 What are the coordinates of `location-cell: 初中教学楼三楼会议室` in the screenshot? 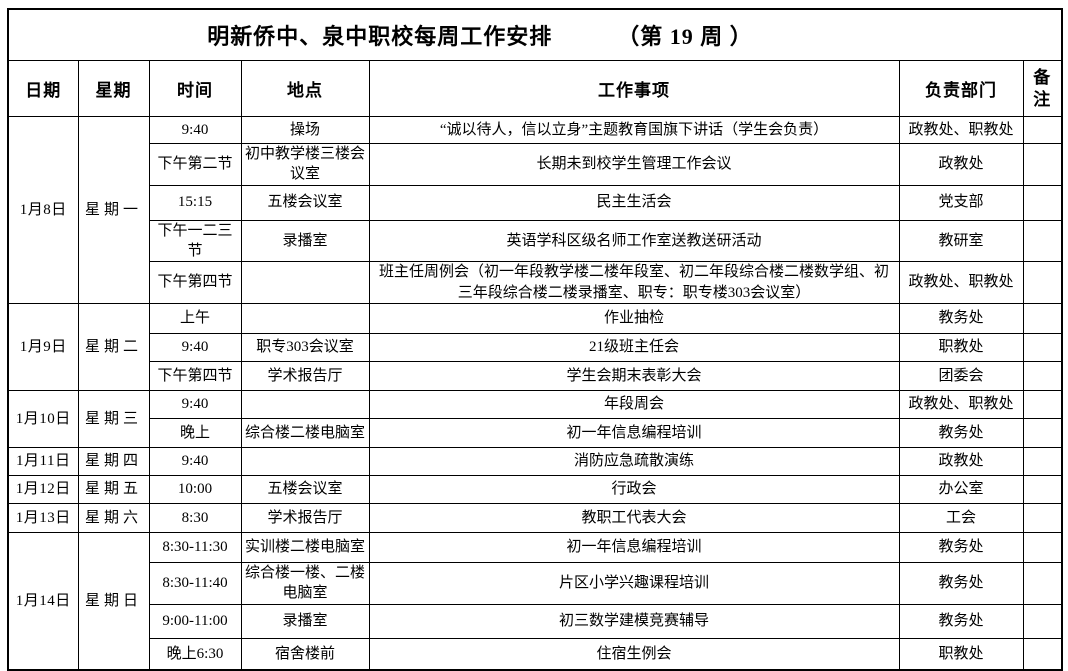 It's located at (305, 164).